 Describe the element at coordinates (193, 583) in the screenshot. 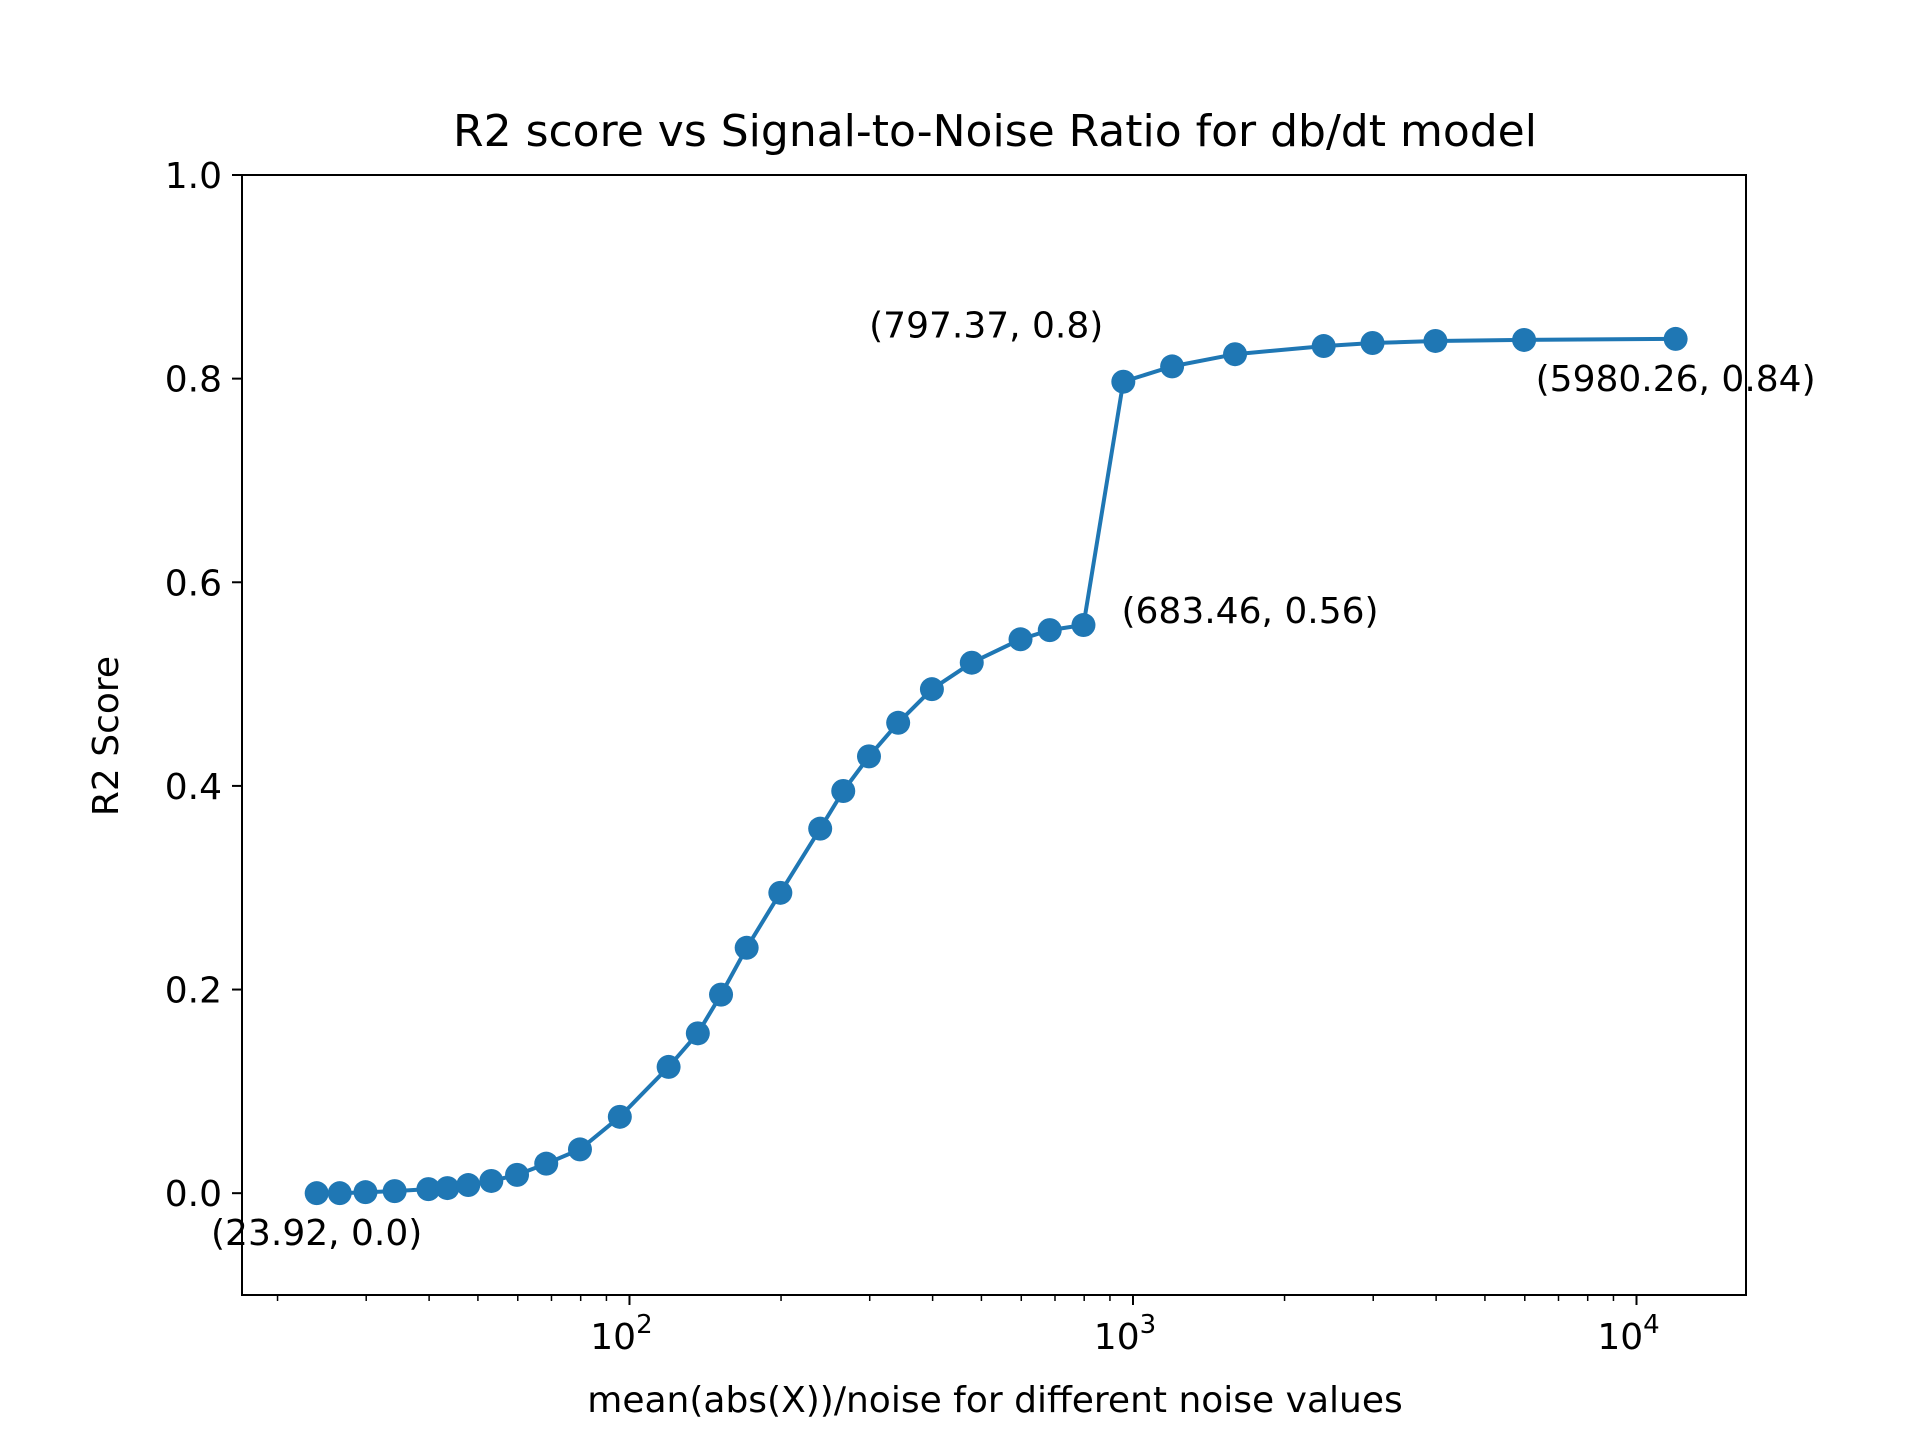

I see `y-tick-label: 0.6` at that location.